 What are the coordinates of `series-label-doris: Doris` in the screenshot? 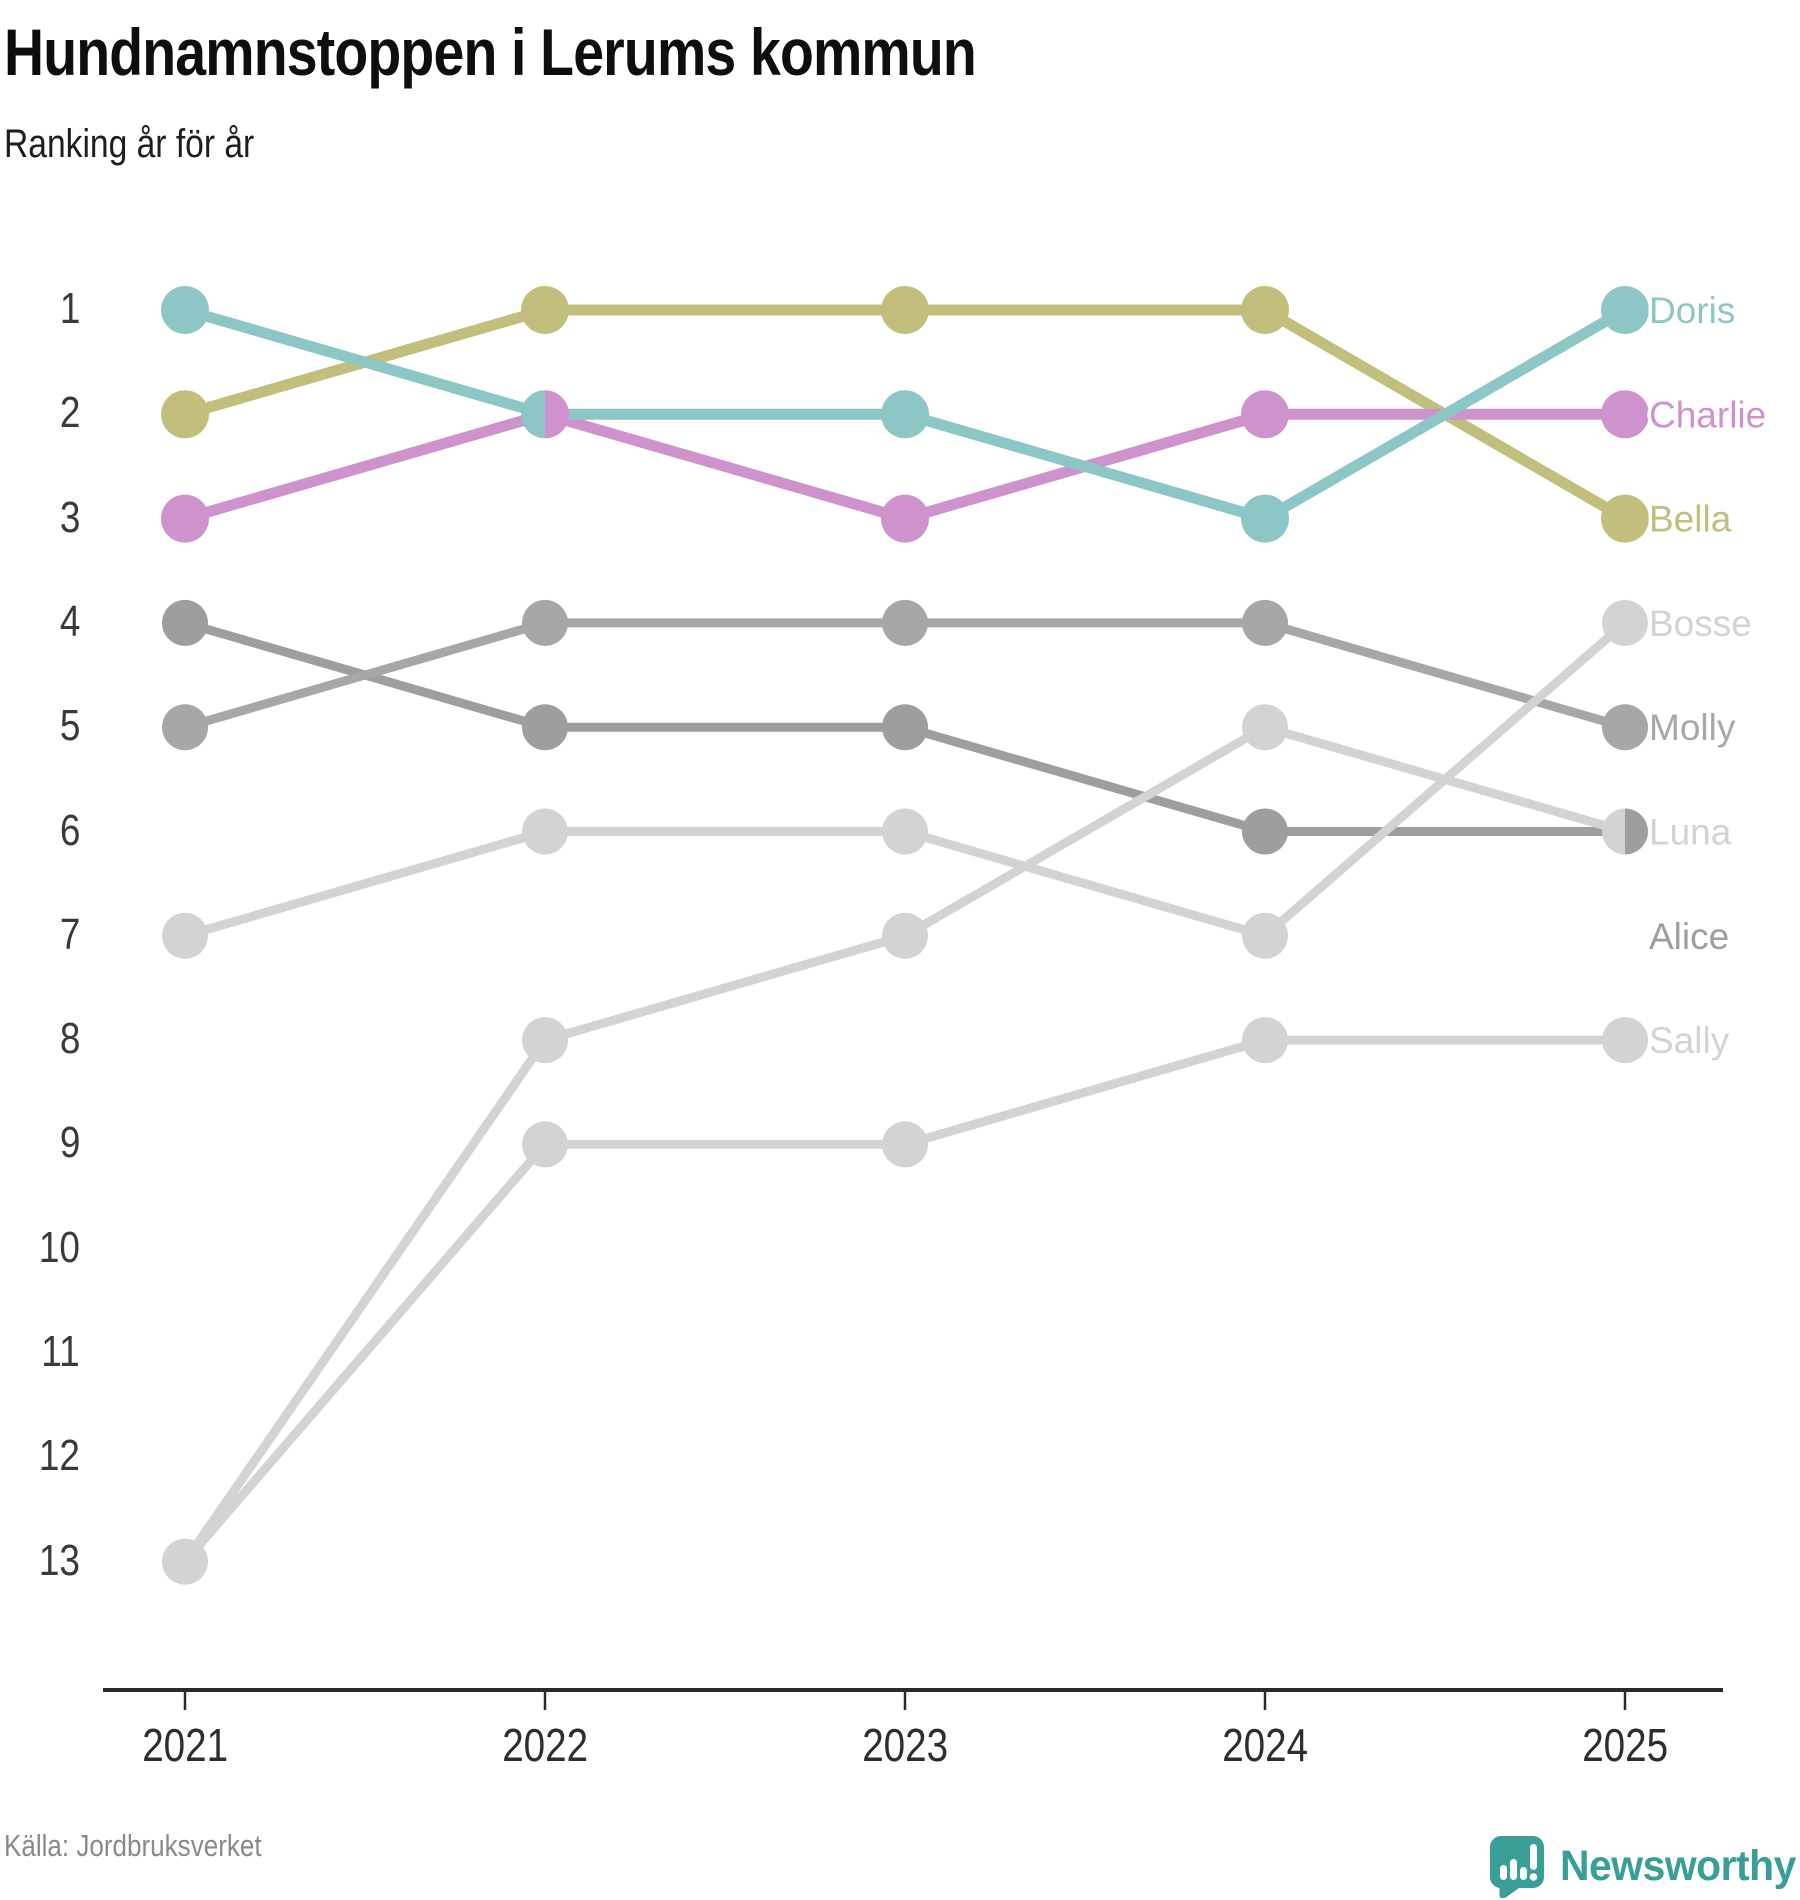 It's located at (1692, 310).